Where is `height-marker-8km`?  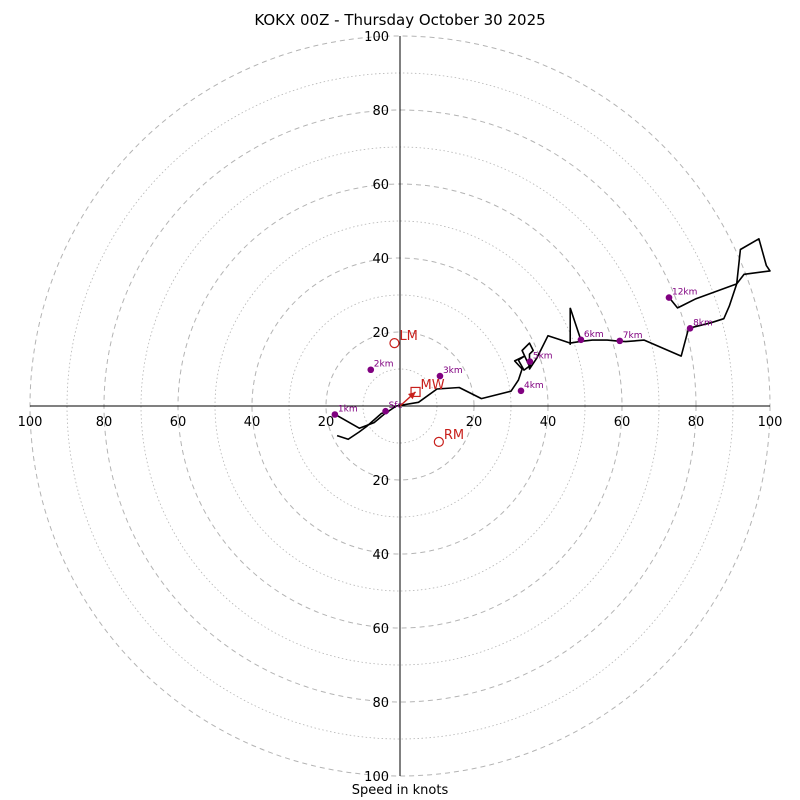 height-marker-8km is located at coordinates (690, 328).